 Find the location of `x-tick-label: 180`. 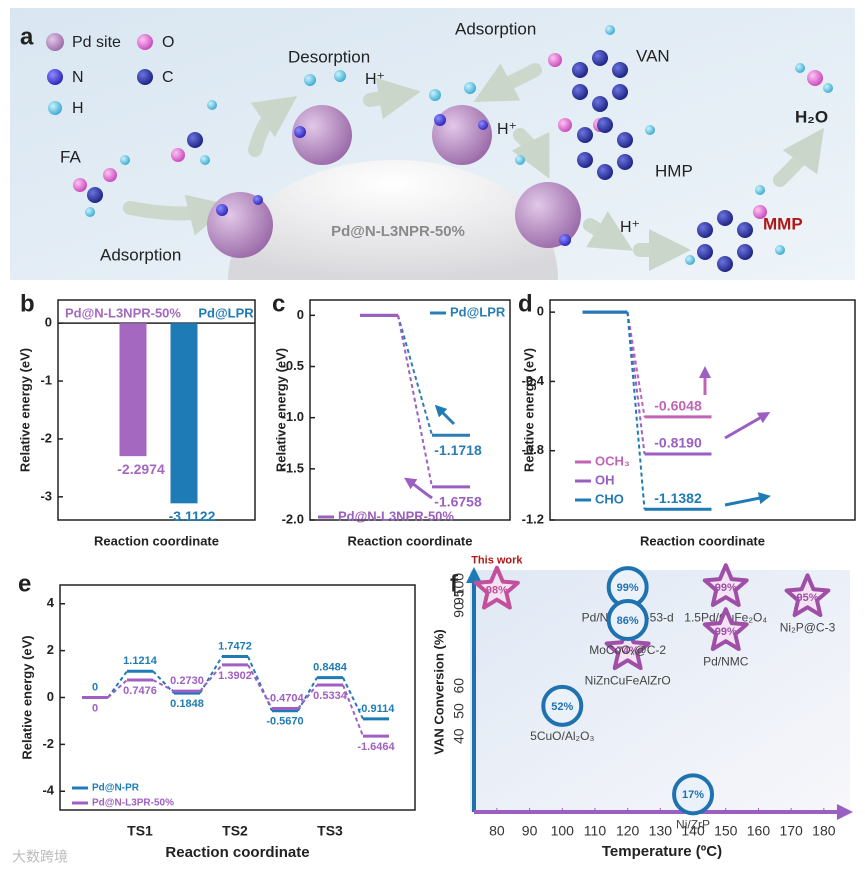

x-tick-label: 180 is located at coordinates (824, 831).